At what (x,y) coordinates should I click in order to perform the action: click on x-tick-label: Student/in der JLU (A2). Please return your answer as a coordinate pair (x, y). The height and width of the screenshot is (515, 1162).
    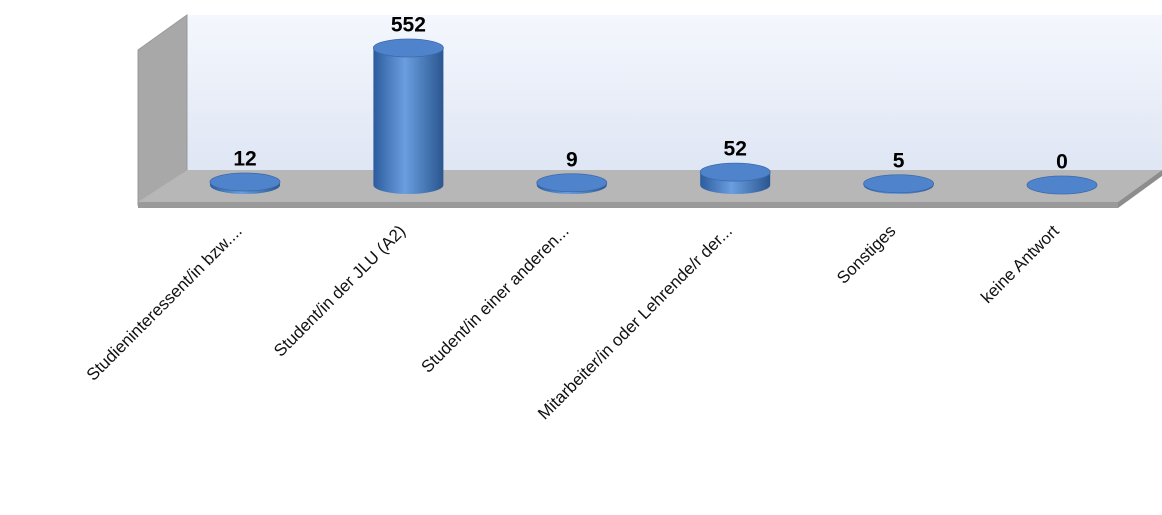
    Looking at the image, I should click on (339, 290).